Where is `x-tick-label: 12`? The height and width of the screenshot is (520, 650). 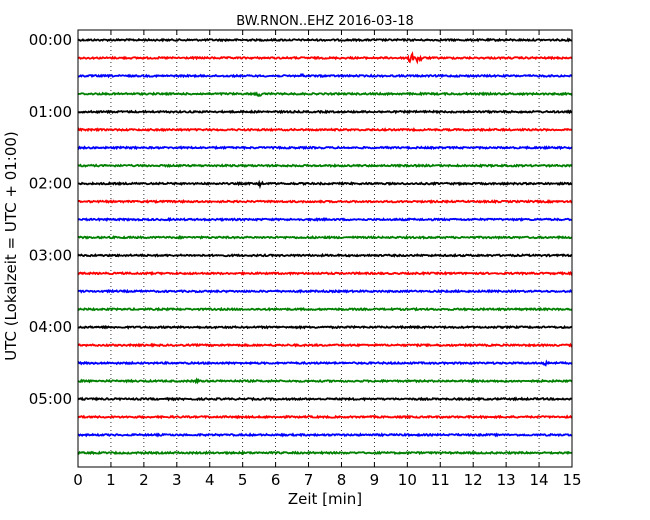
x-tick-label: 12 is located at coordinates (473, 480).